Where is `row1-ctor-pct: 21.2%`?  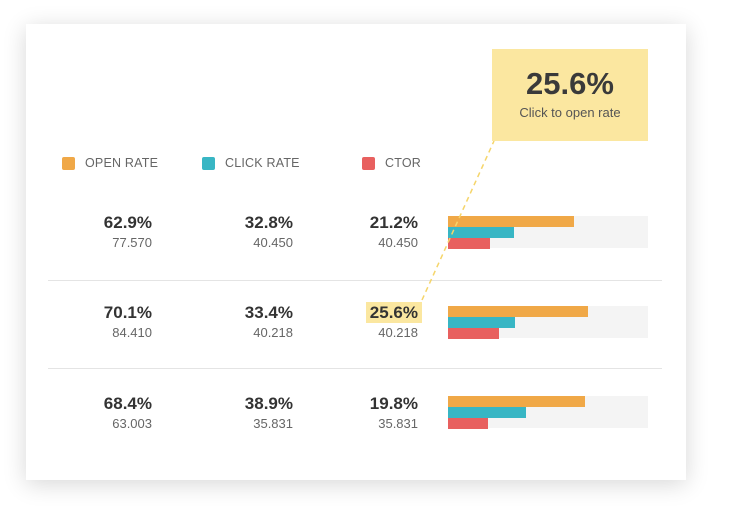
row1-ctor-pct: 21.2% is located at coordinates (393, 222).